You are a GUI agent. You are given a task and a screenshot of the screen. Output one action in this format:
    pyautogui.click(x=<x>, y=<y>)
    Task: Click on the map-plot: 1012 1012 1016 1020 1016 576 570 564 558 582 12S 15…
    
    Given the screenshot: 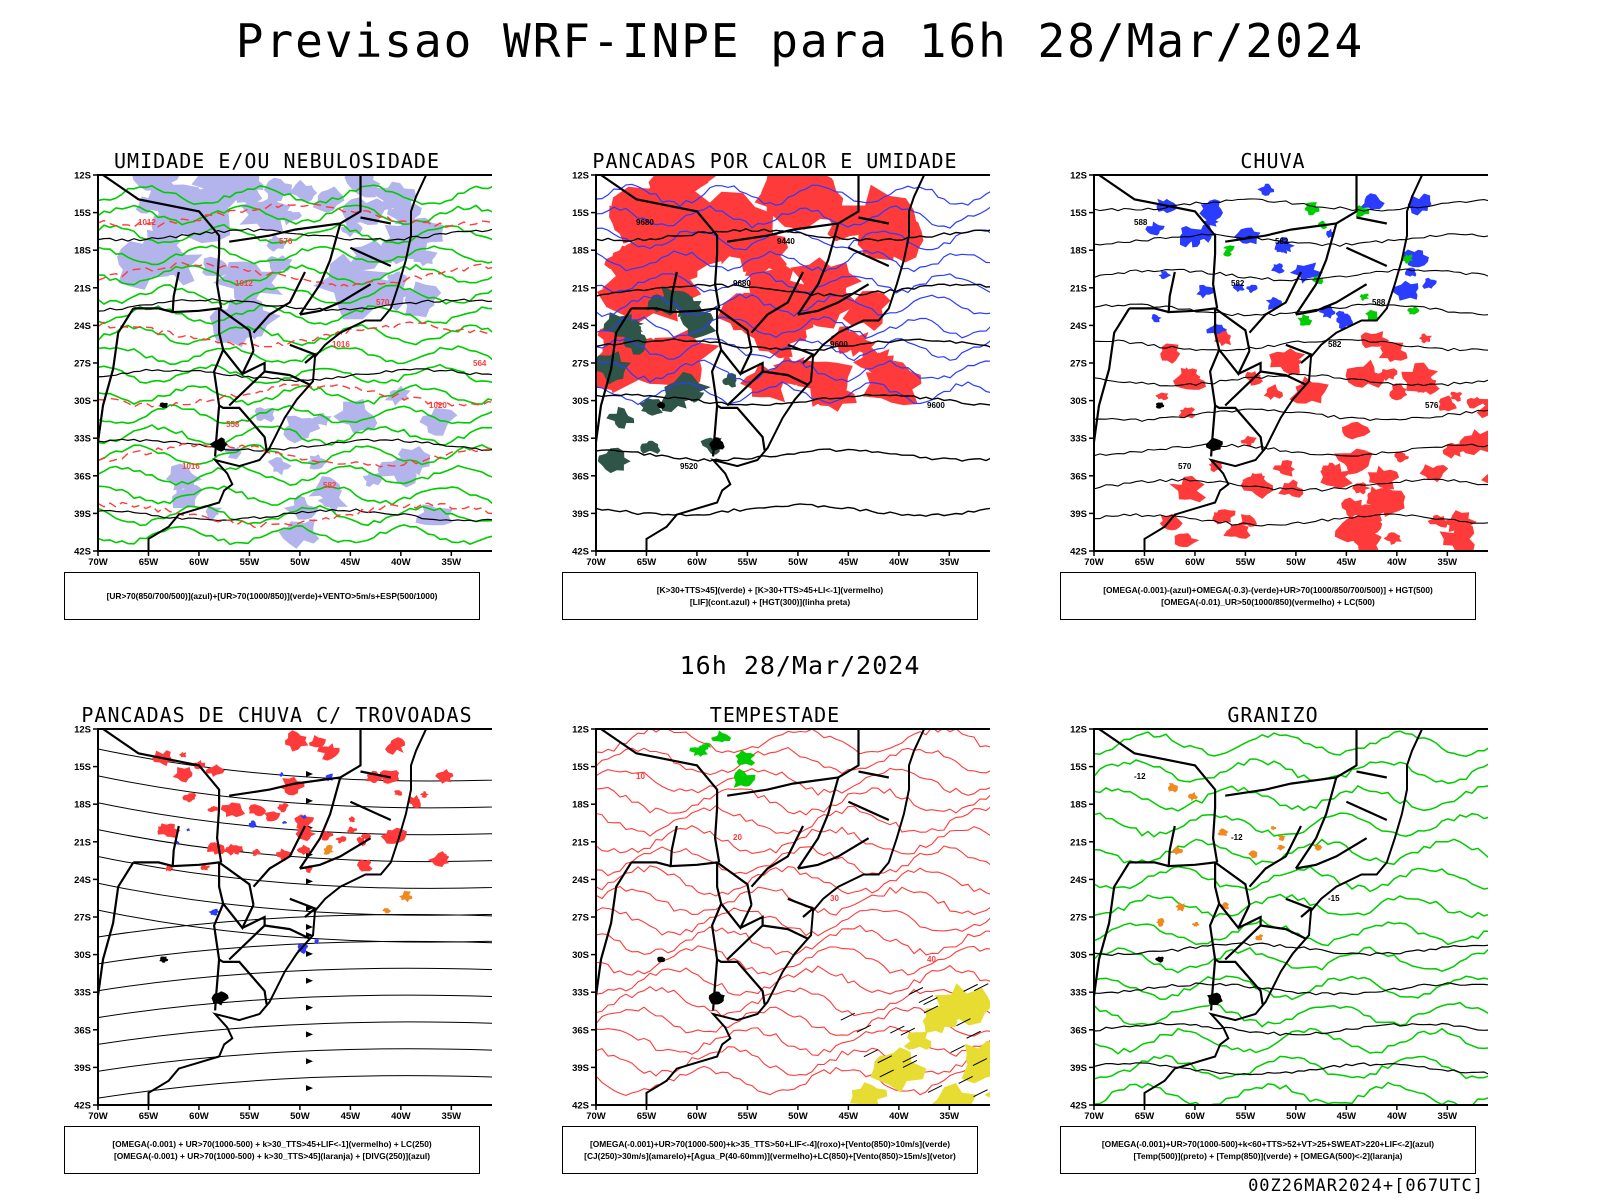 What is the action you would take?
    pyautogui.click(x=283, y=369)
    